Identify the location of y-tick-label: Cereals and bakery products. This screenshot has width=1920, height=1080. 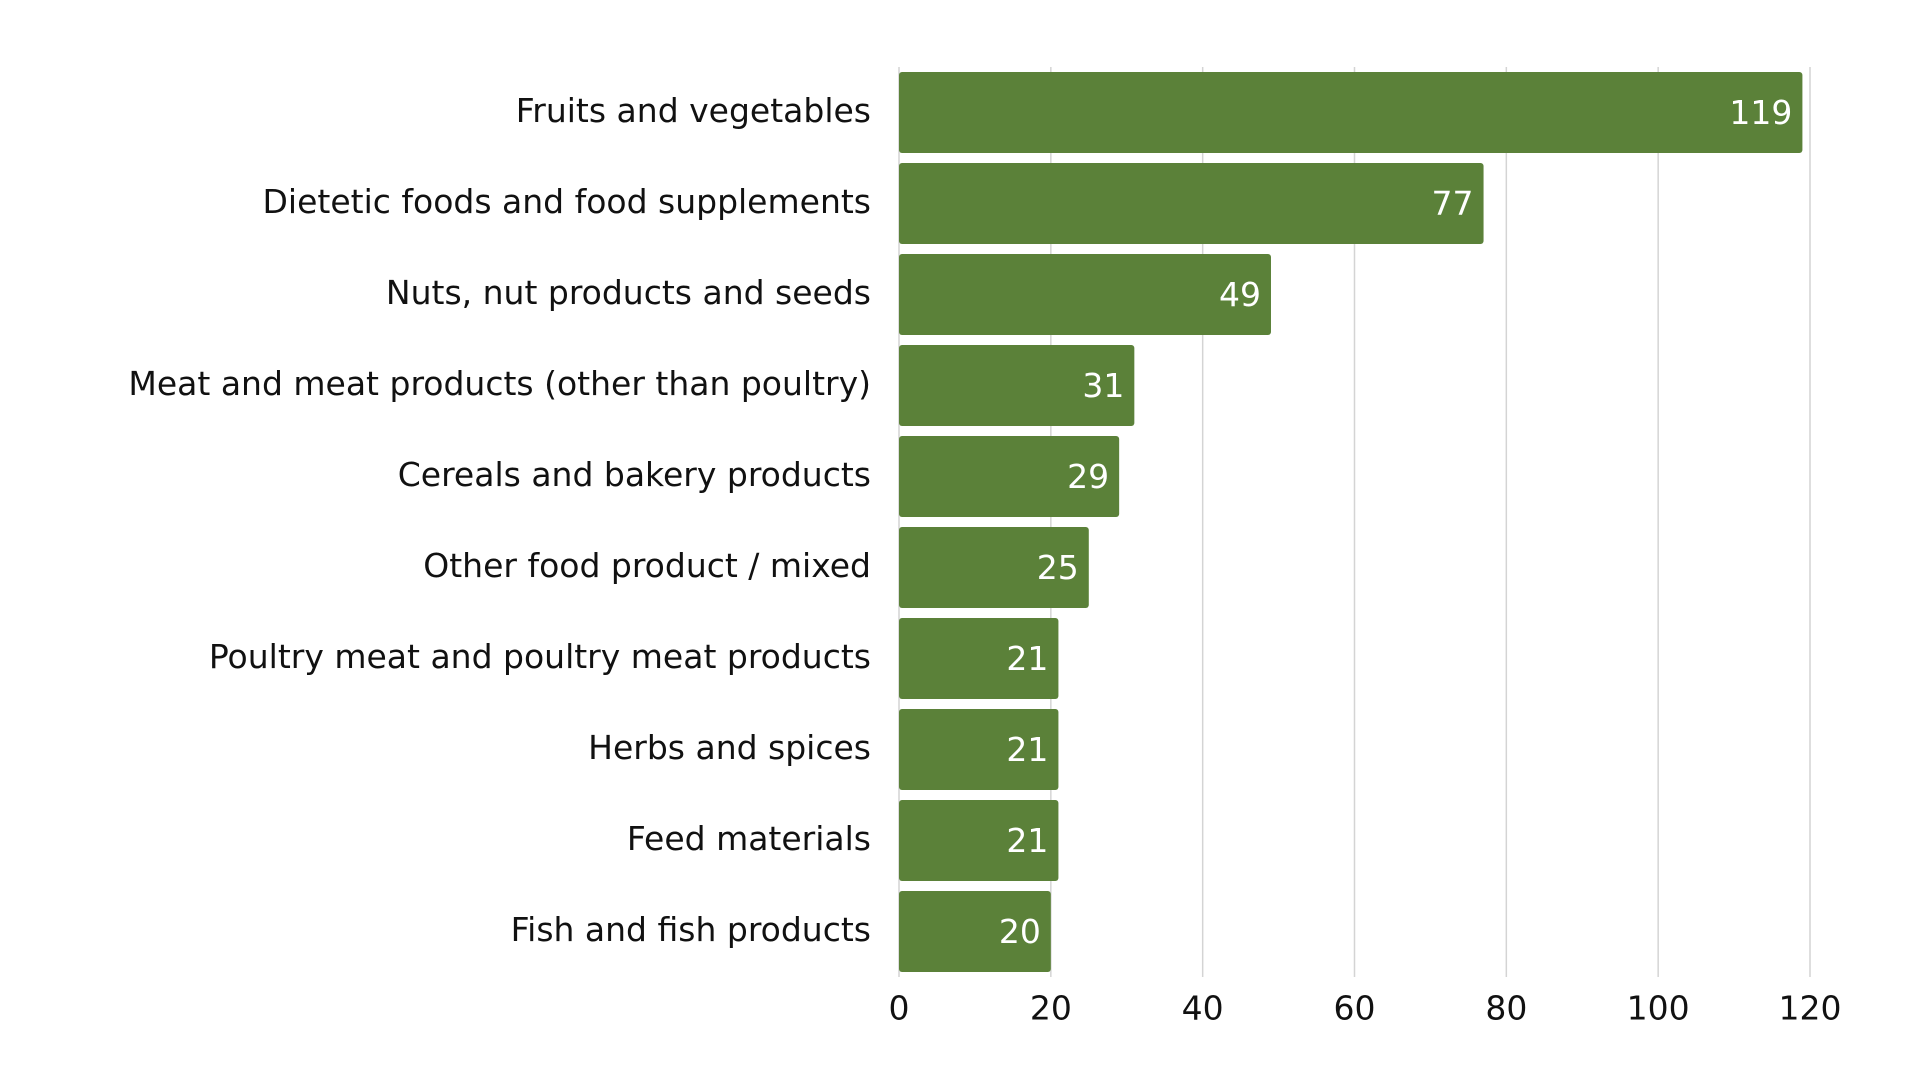
(634, 474).